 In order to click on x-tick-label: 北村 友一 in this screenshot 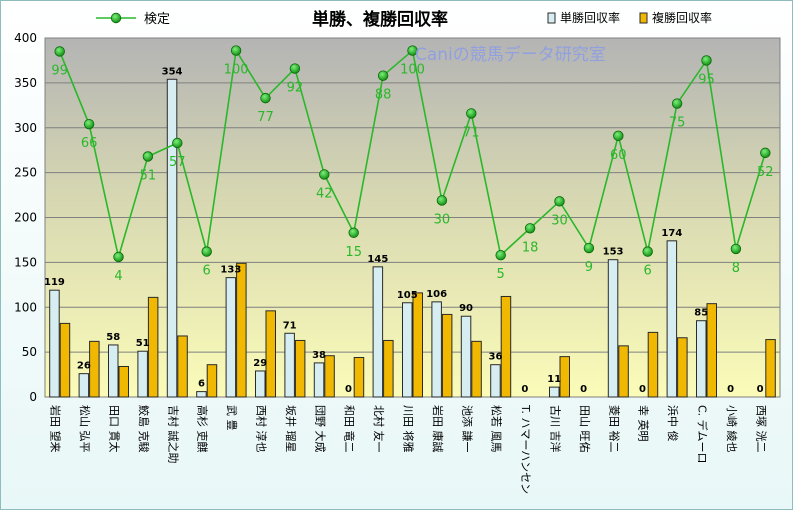, I will do `click(379, 429)`.